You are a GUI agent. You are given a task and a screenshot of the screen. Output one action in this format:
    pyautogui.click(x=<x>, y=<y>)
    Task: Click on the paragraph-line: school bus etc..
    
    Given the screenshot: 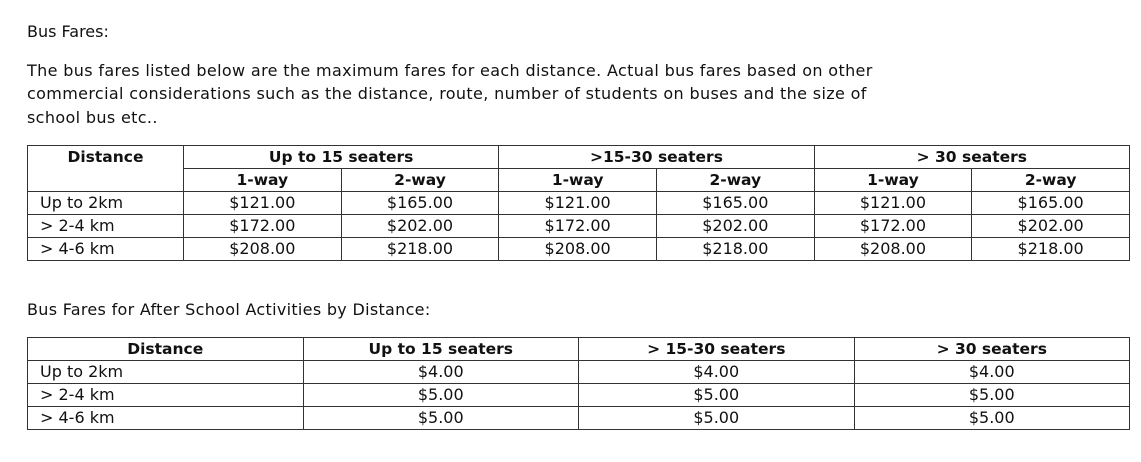 What is the action you would take?
    pyautogui.click(x=92, y=117)
    